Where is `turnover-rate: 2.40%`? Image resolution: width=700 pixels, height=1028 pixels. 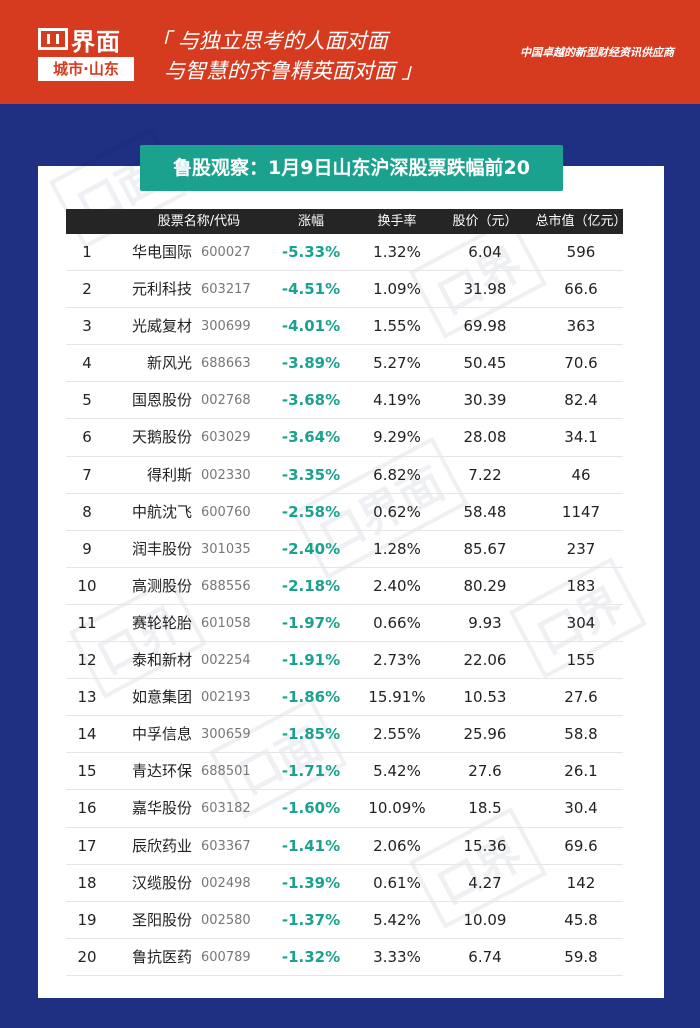 turnover-rate: 2.40% is located at coordinates (397, 585).